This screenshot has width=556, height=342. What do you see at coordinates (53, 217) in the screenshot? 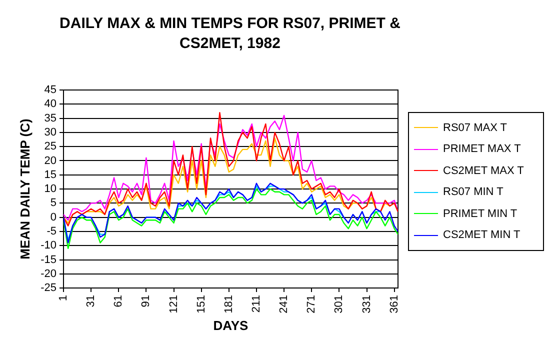
I see `y-tick-label: 0` at bounding box center [53, 217].